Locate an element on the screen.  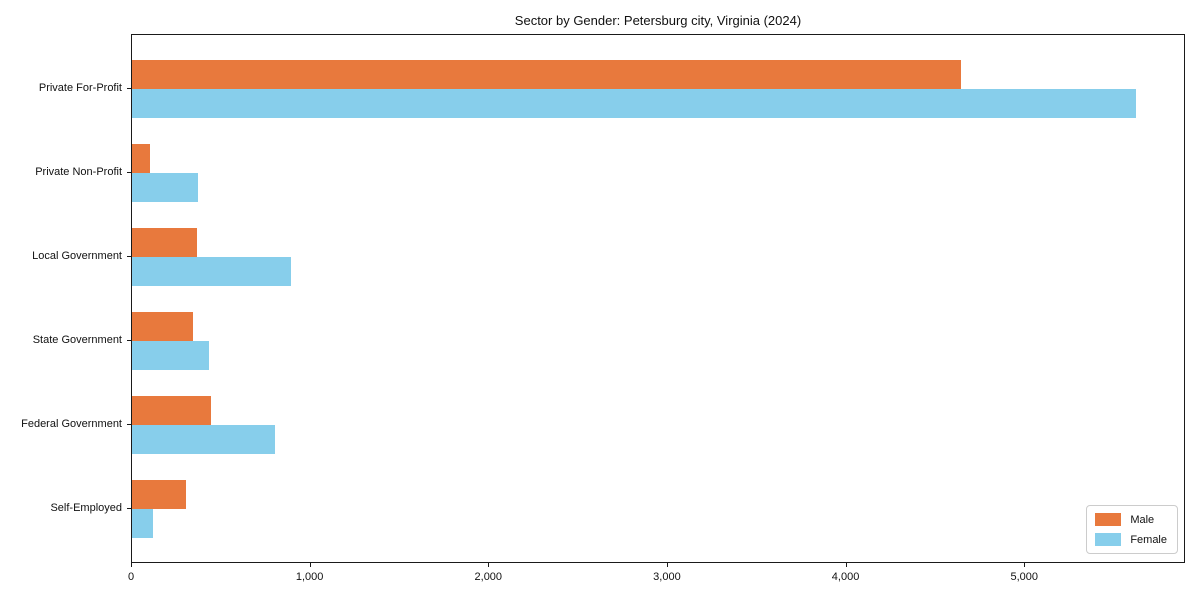
legend: Male Female is located at coordinates (1132, 529).